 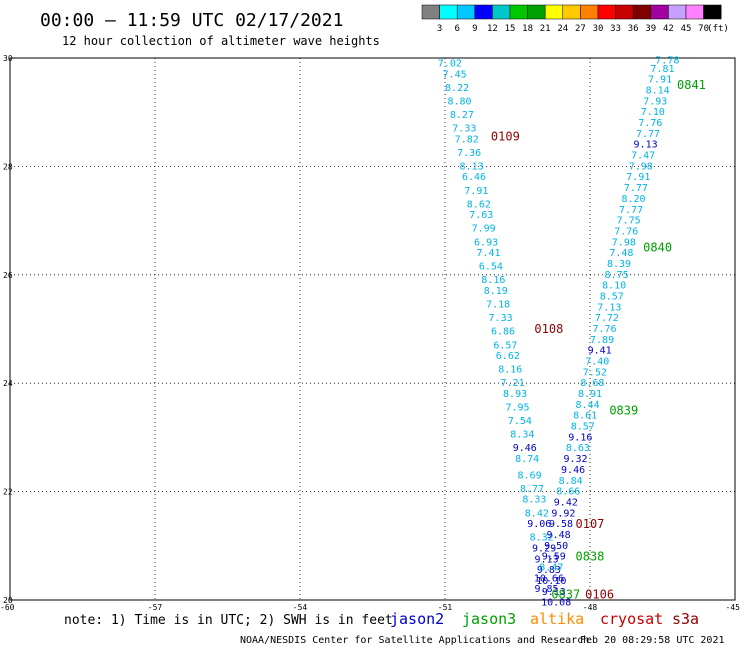 I want to click on scale-label: 45, so click(x=686, y=29).